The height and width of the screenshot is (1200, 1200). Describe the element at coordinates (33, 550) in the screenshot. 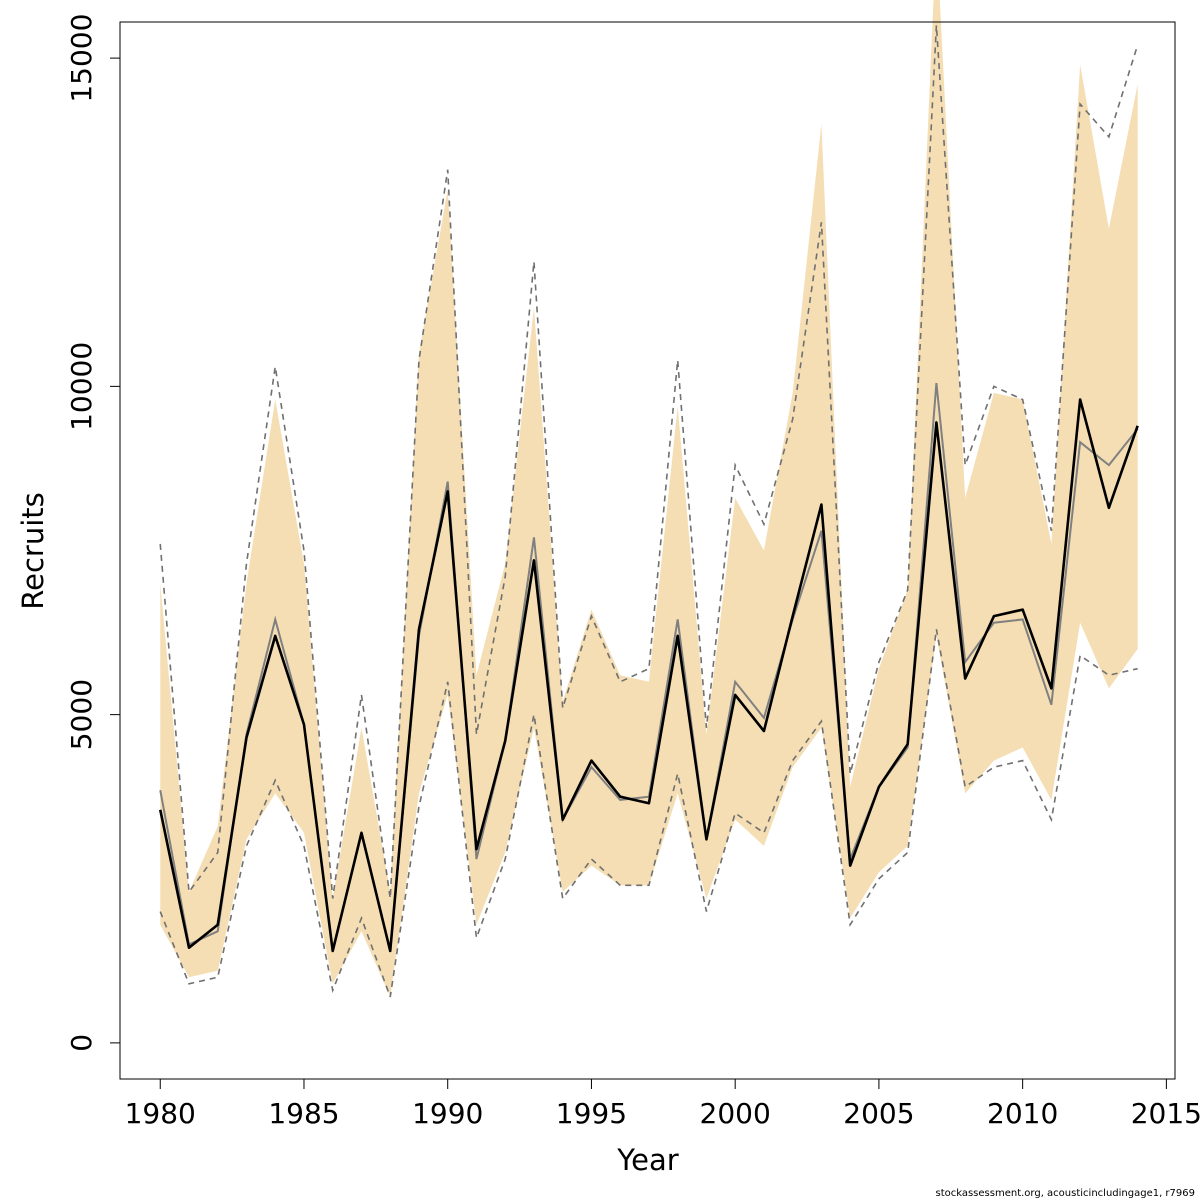

I see `y-axis-title: Recruits` at that location.